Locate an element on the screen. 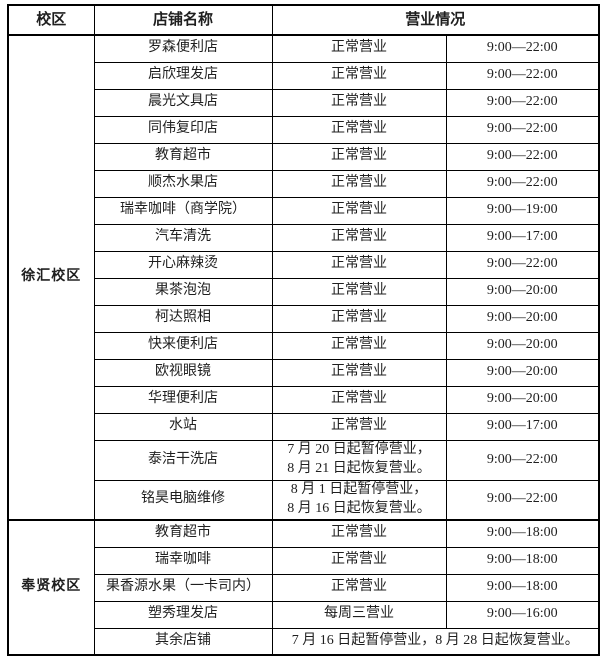 This screenshot has width=604, height=656. table-row: 水站 正常营业 9:00—17:00 is located at coordinates (304, 426).